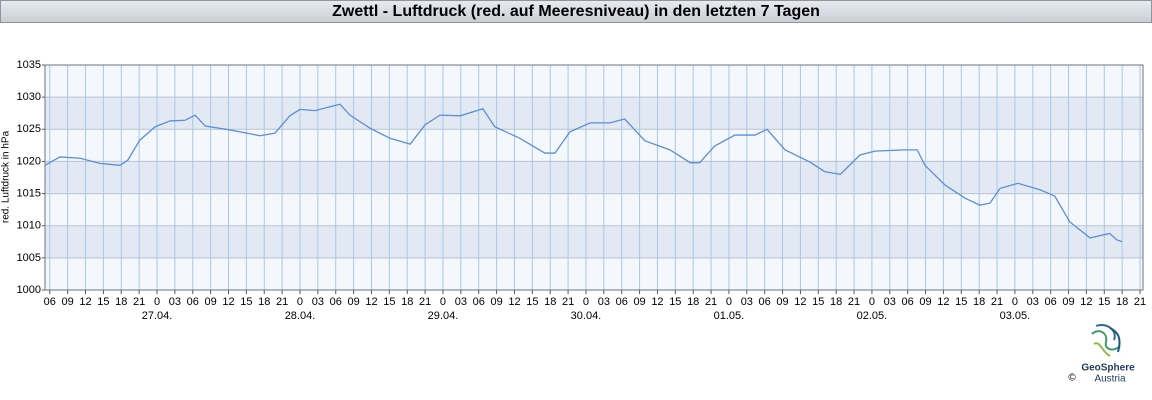 The image size is (1152, 400). Describe the element at coordinates (872, 316) in the screenshot. I see `date-label: 02.05.` at that location.